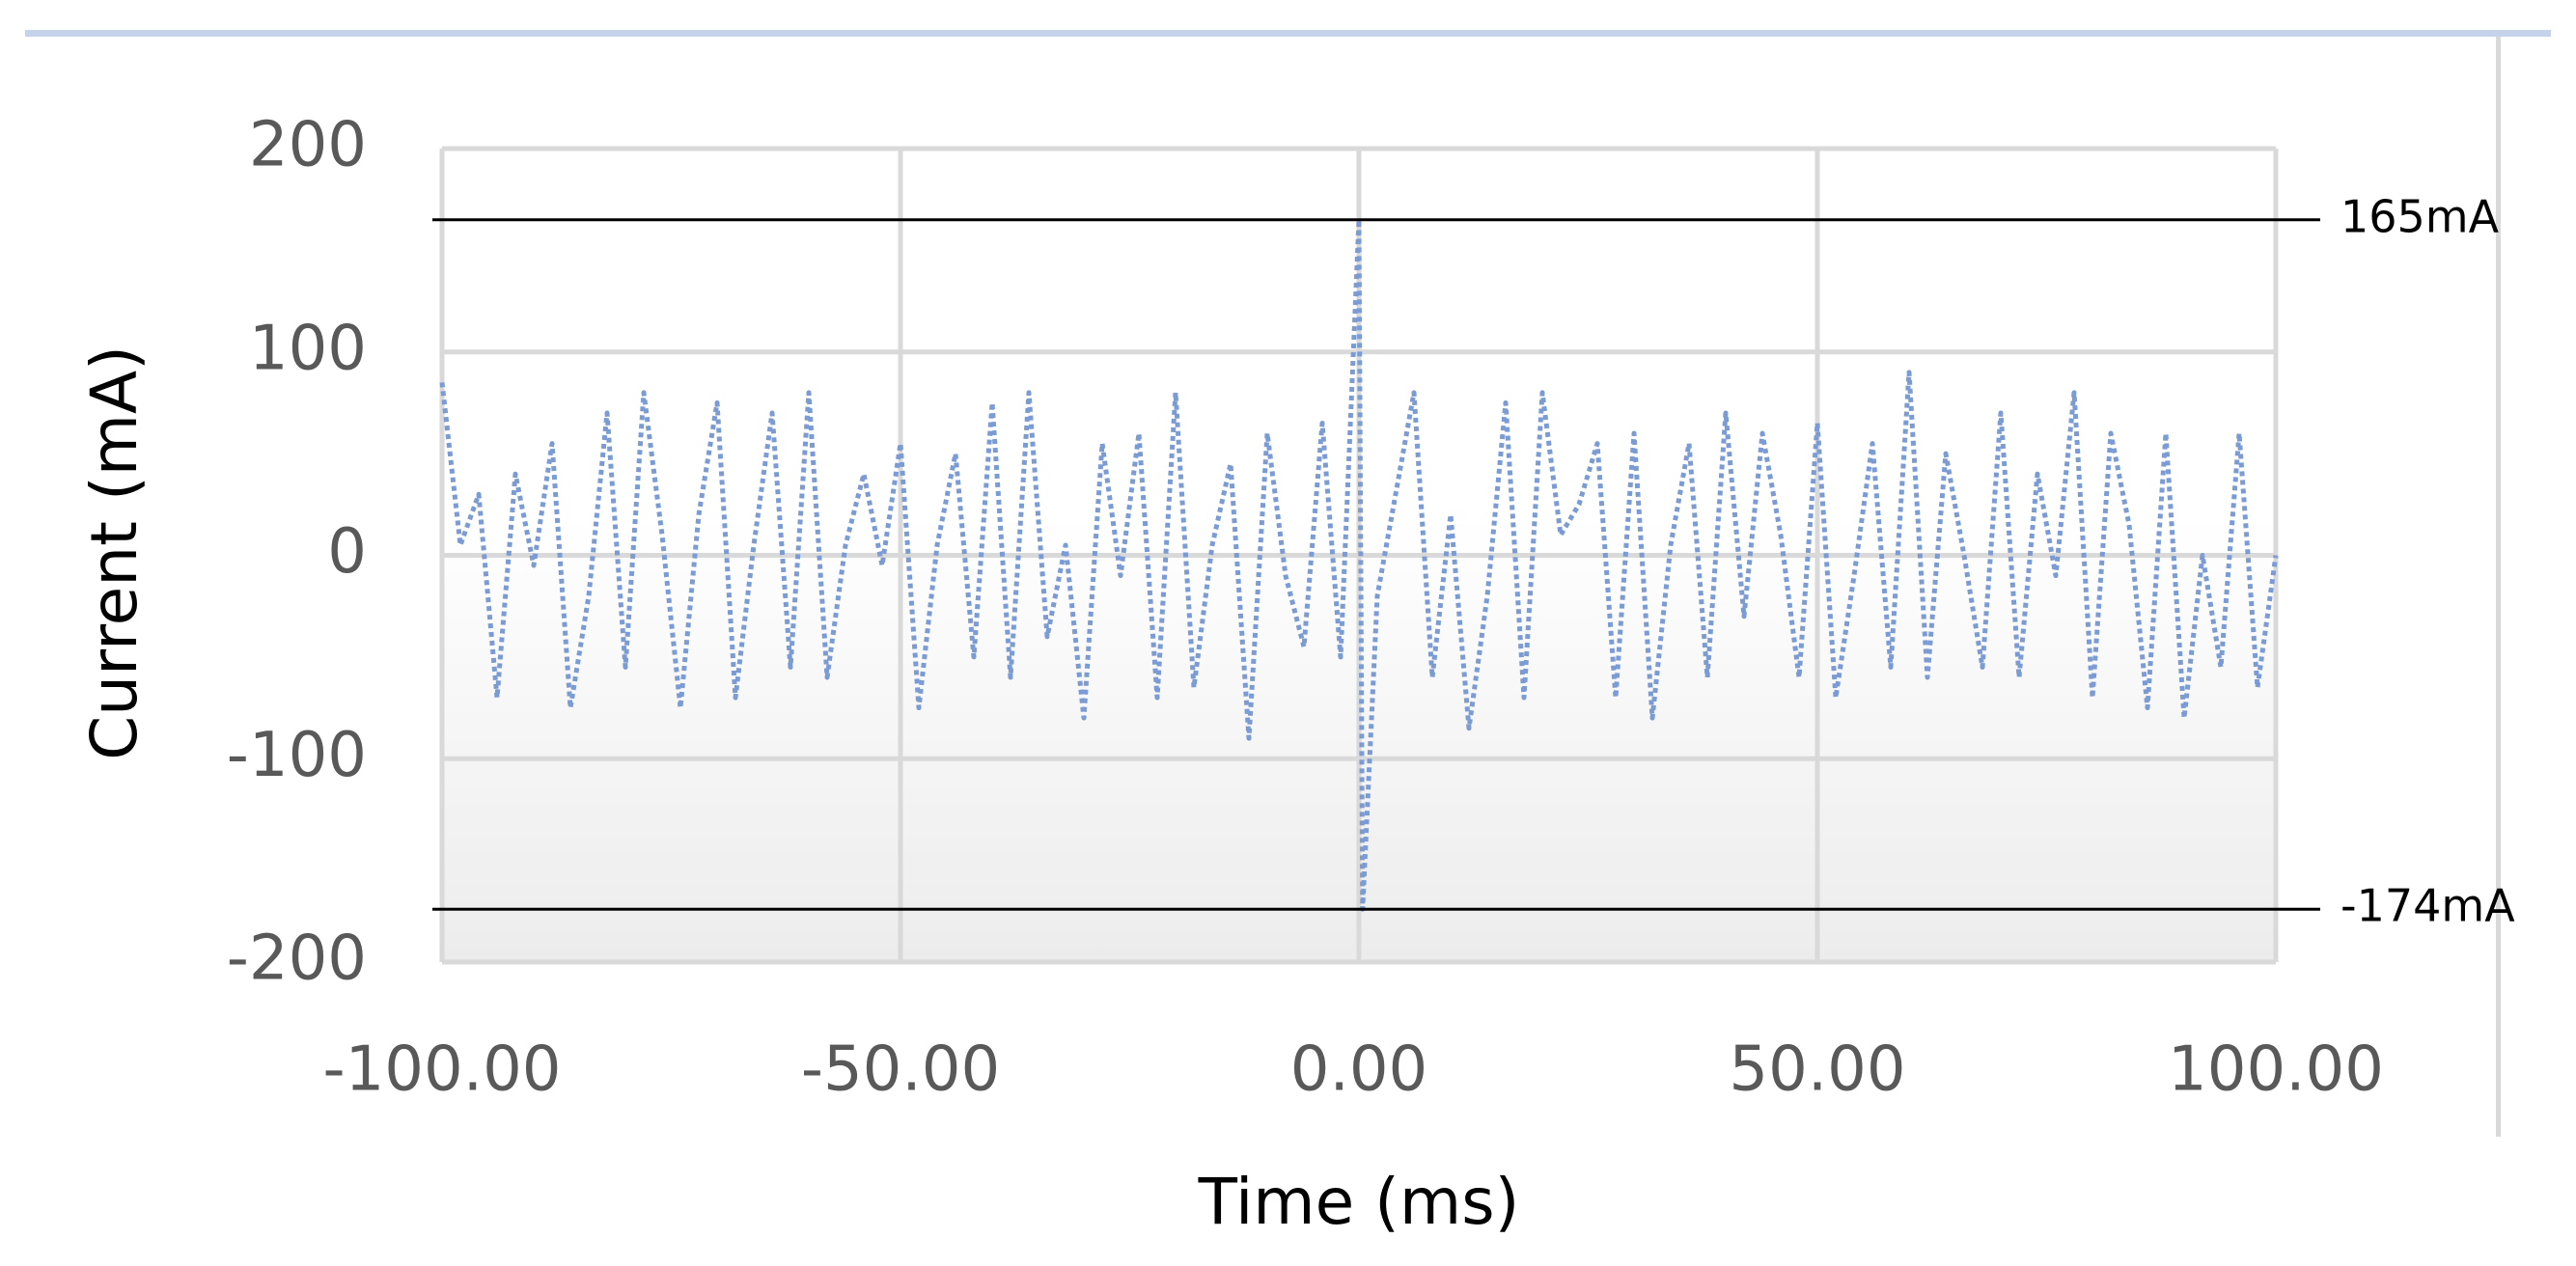 The width and height of the screenshot is (2576, 1266). What do you see at coordinates (2276, 1070) in the screenshot?
I see `x-tick-label: 100.00` at bounding box center [2276, 1070].